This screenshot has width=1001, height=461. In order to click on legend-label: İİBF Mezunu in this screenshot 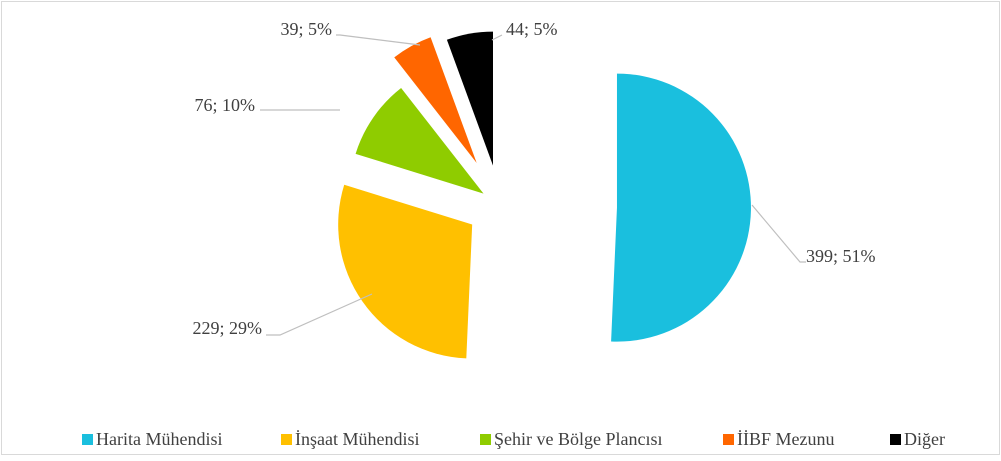, I will do `click(786, 439)`.